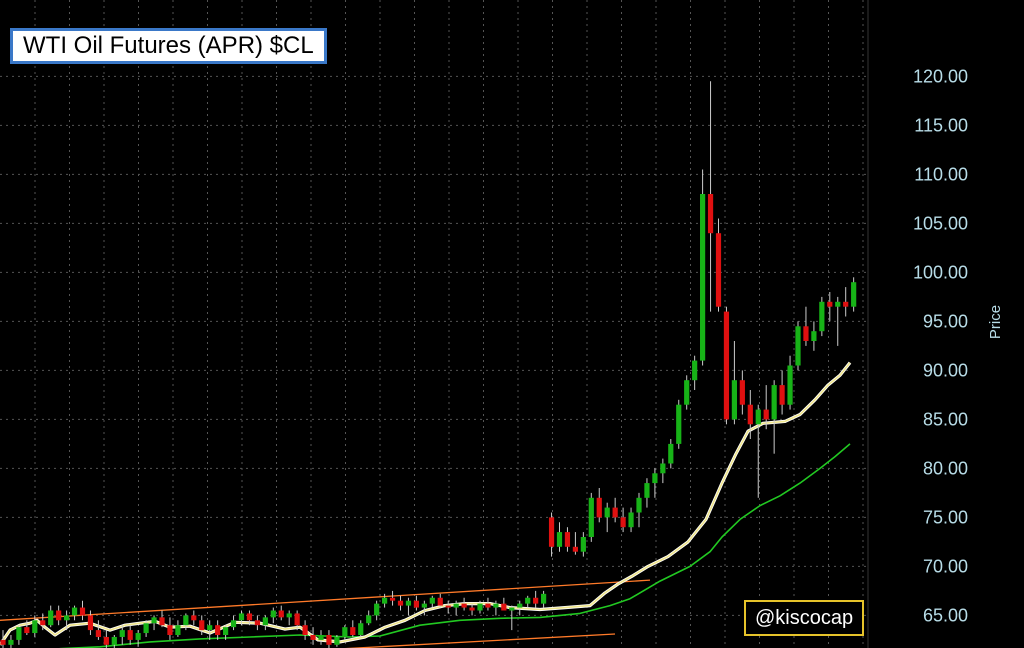 The width and height of the screenshot is (1024, 648). I want to click on channel-line, so click(325, 600).